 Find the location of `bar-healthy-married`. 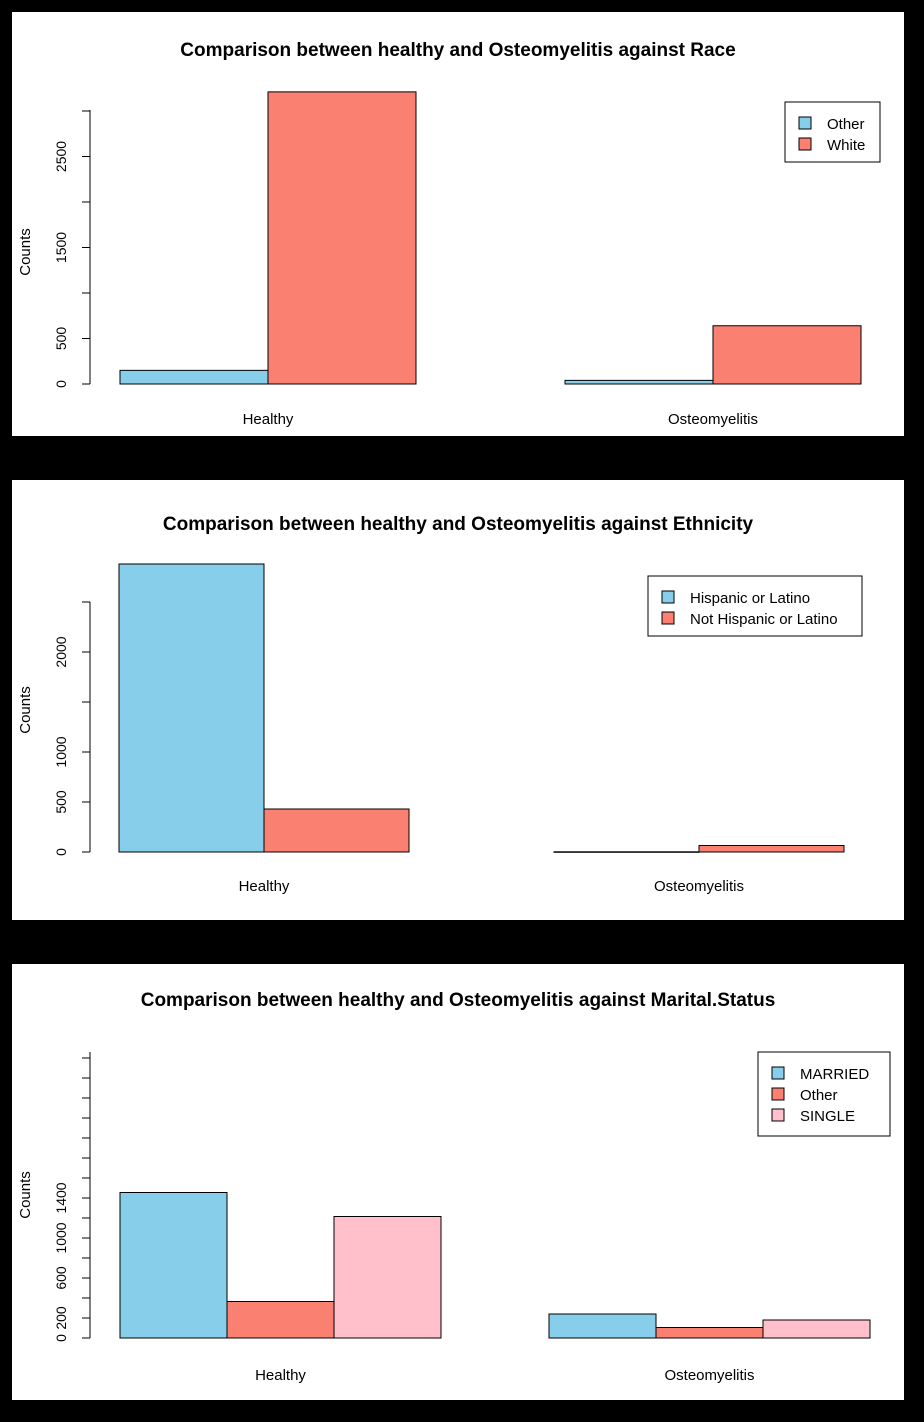

bar-healthy-married is located at coordinates (173, 1265).